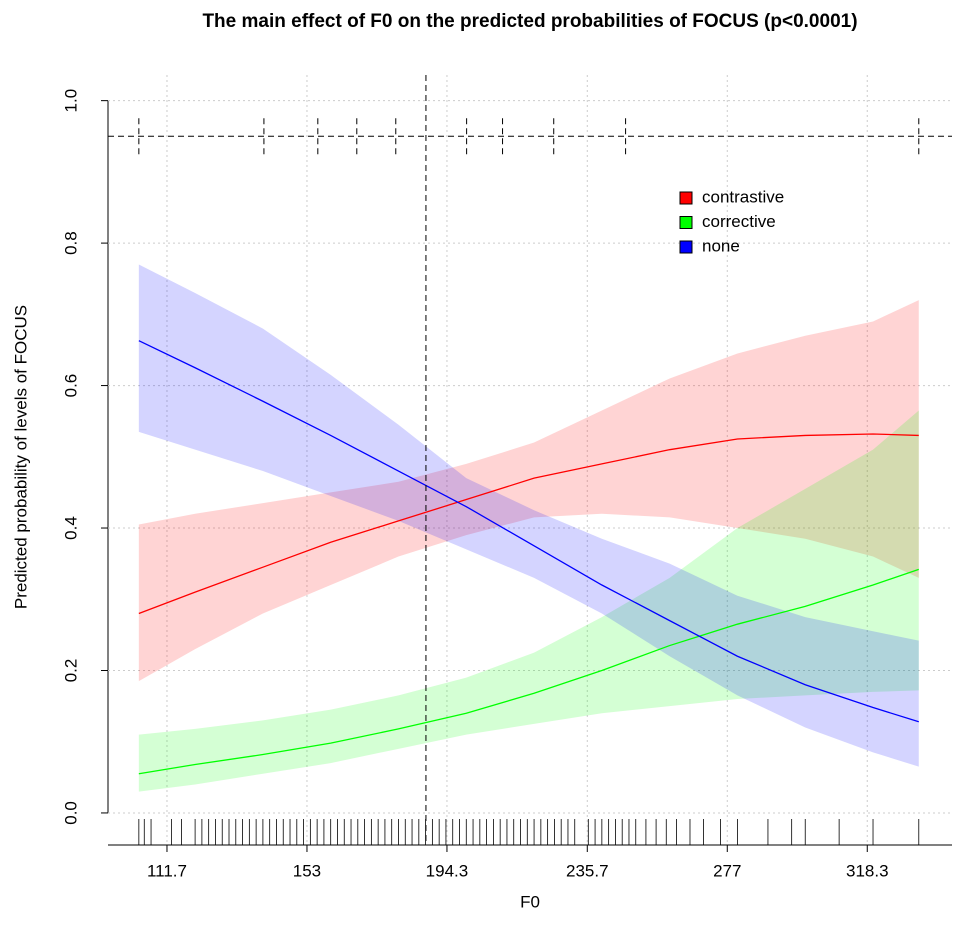 The height and width of the screenshot is (940, 960). Describe the element at coordinates (307, 870) in the screenshot. I see `x-tick-label: 153` at that location.